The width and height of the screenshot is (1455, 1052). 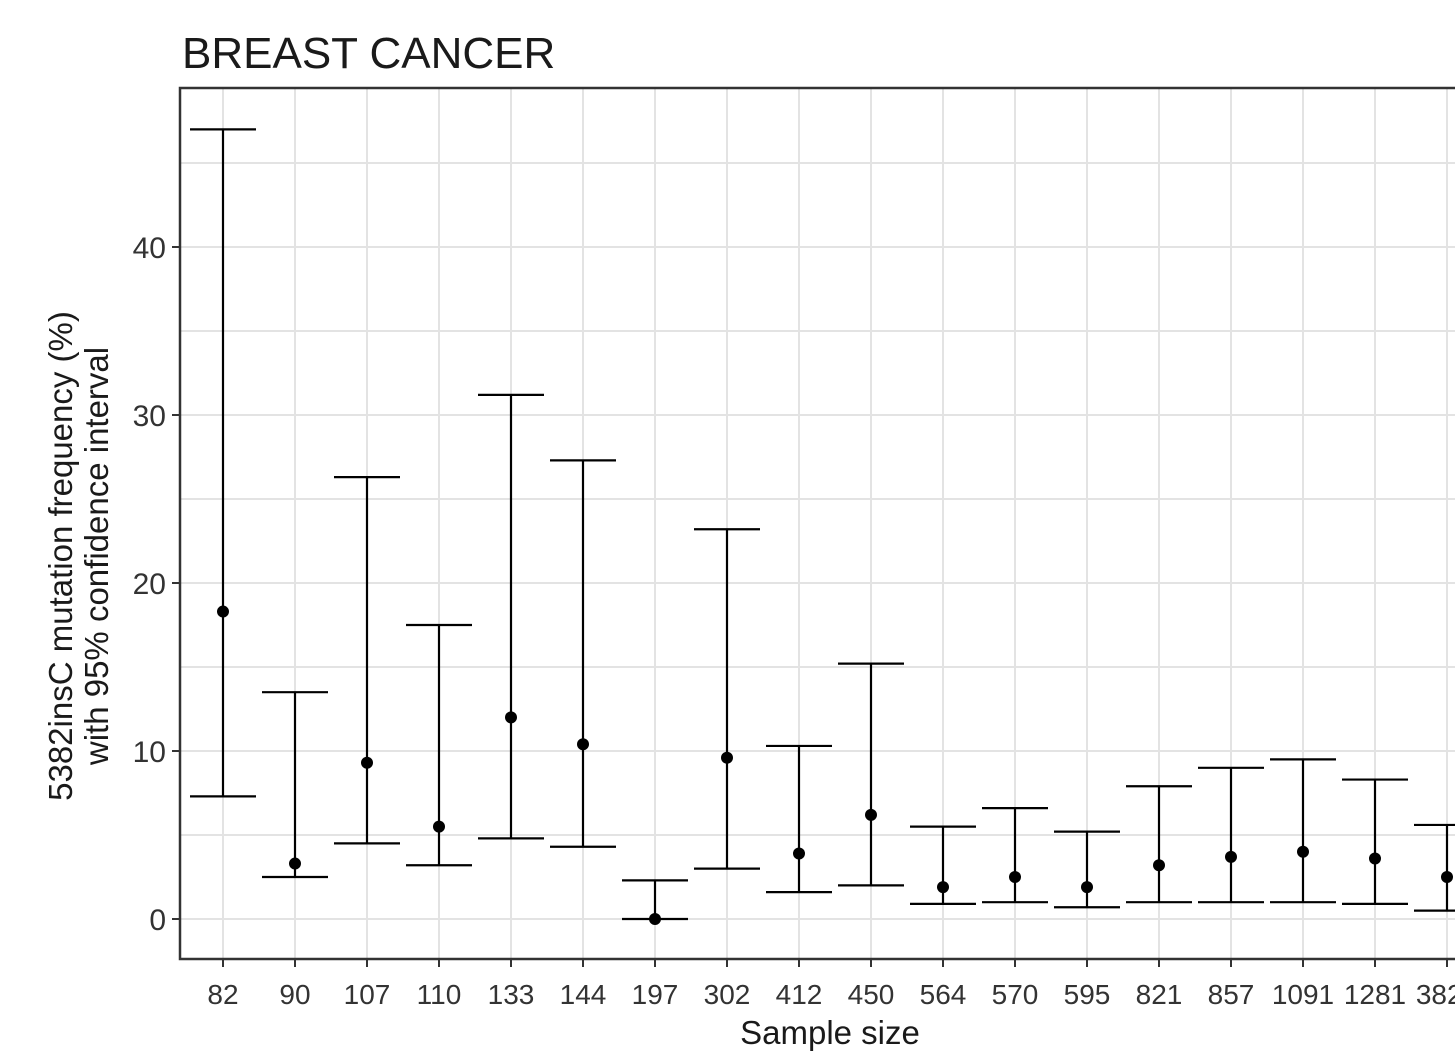 What do you see at coordinates (1303, 994) in the screenshot?
I see `x-tick-label: 1091` at bounding box center [1303, 994].